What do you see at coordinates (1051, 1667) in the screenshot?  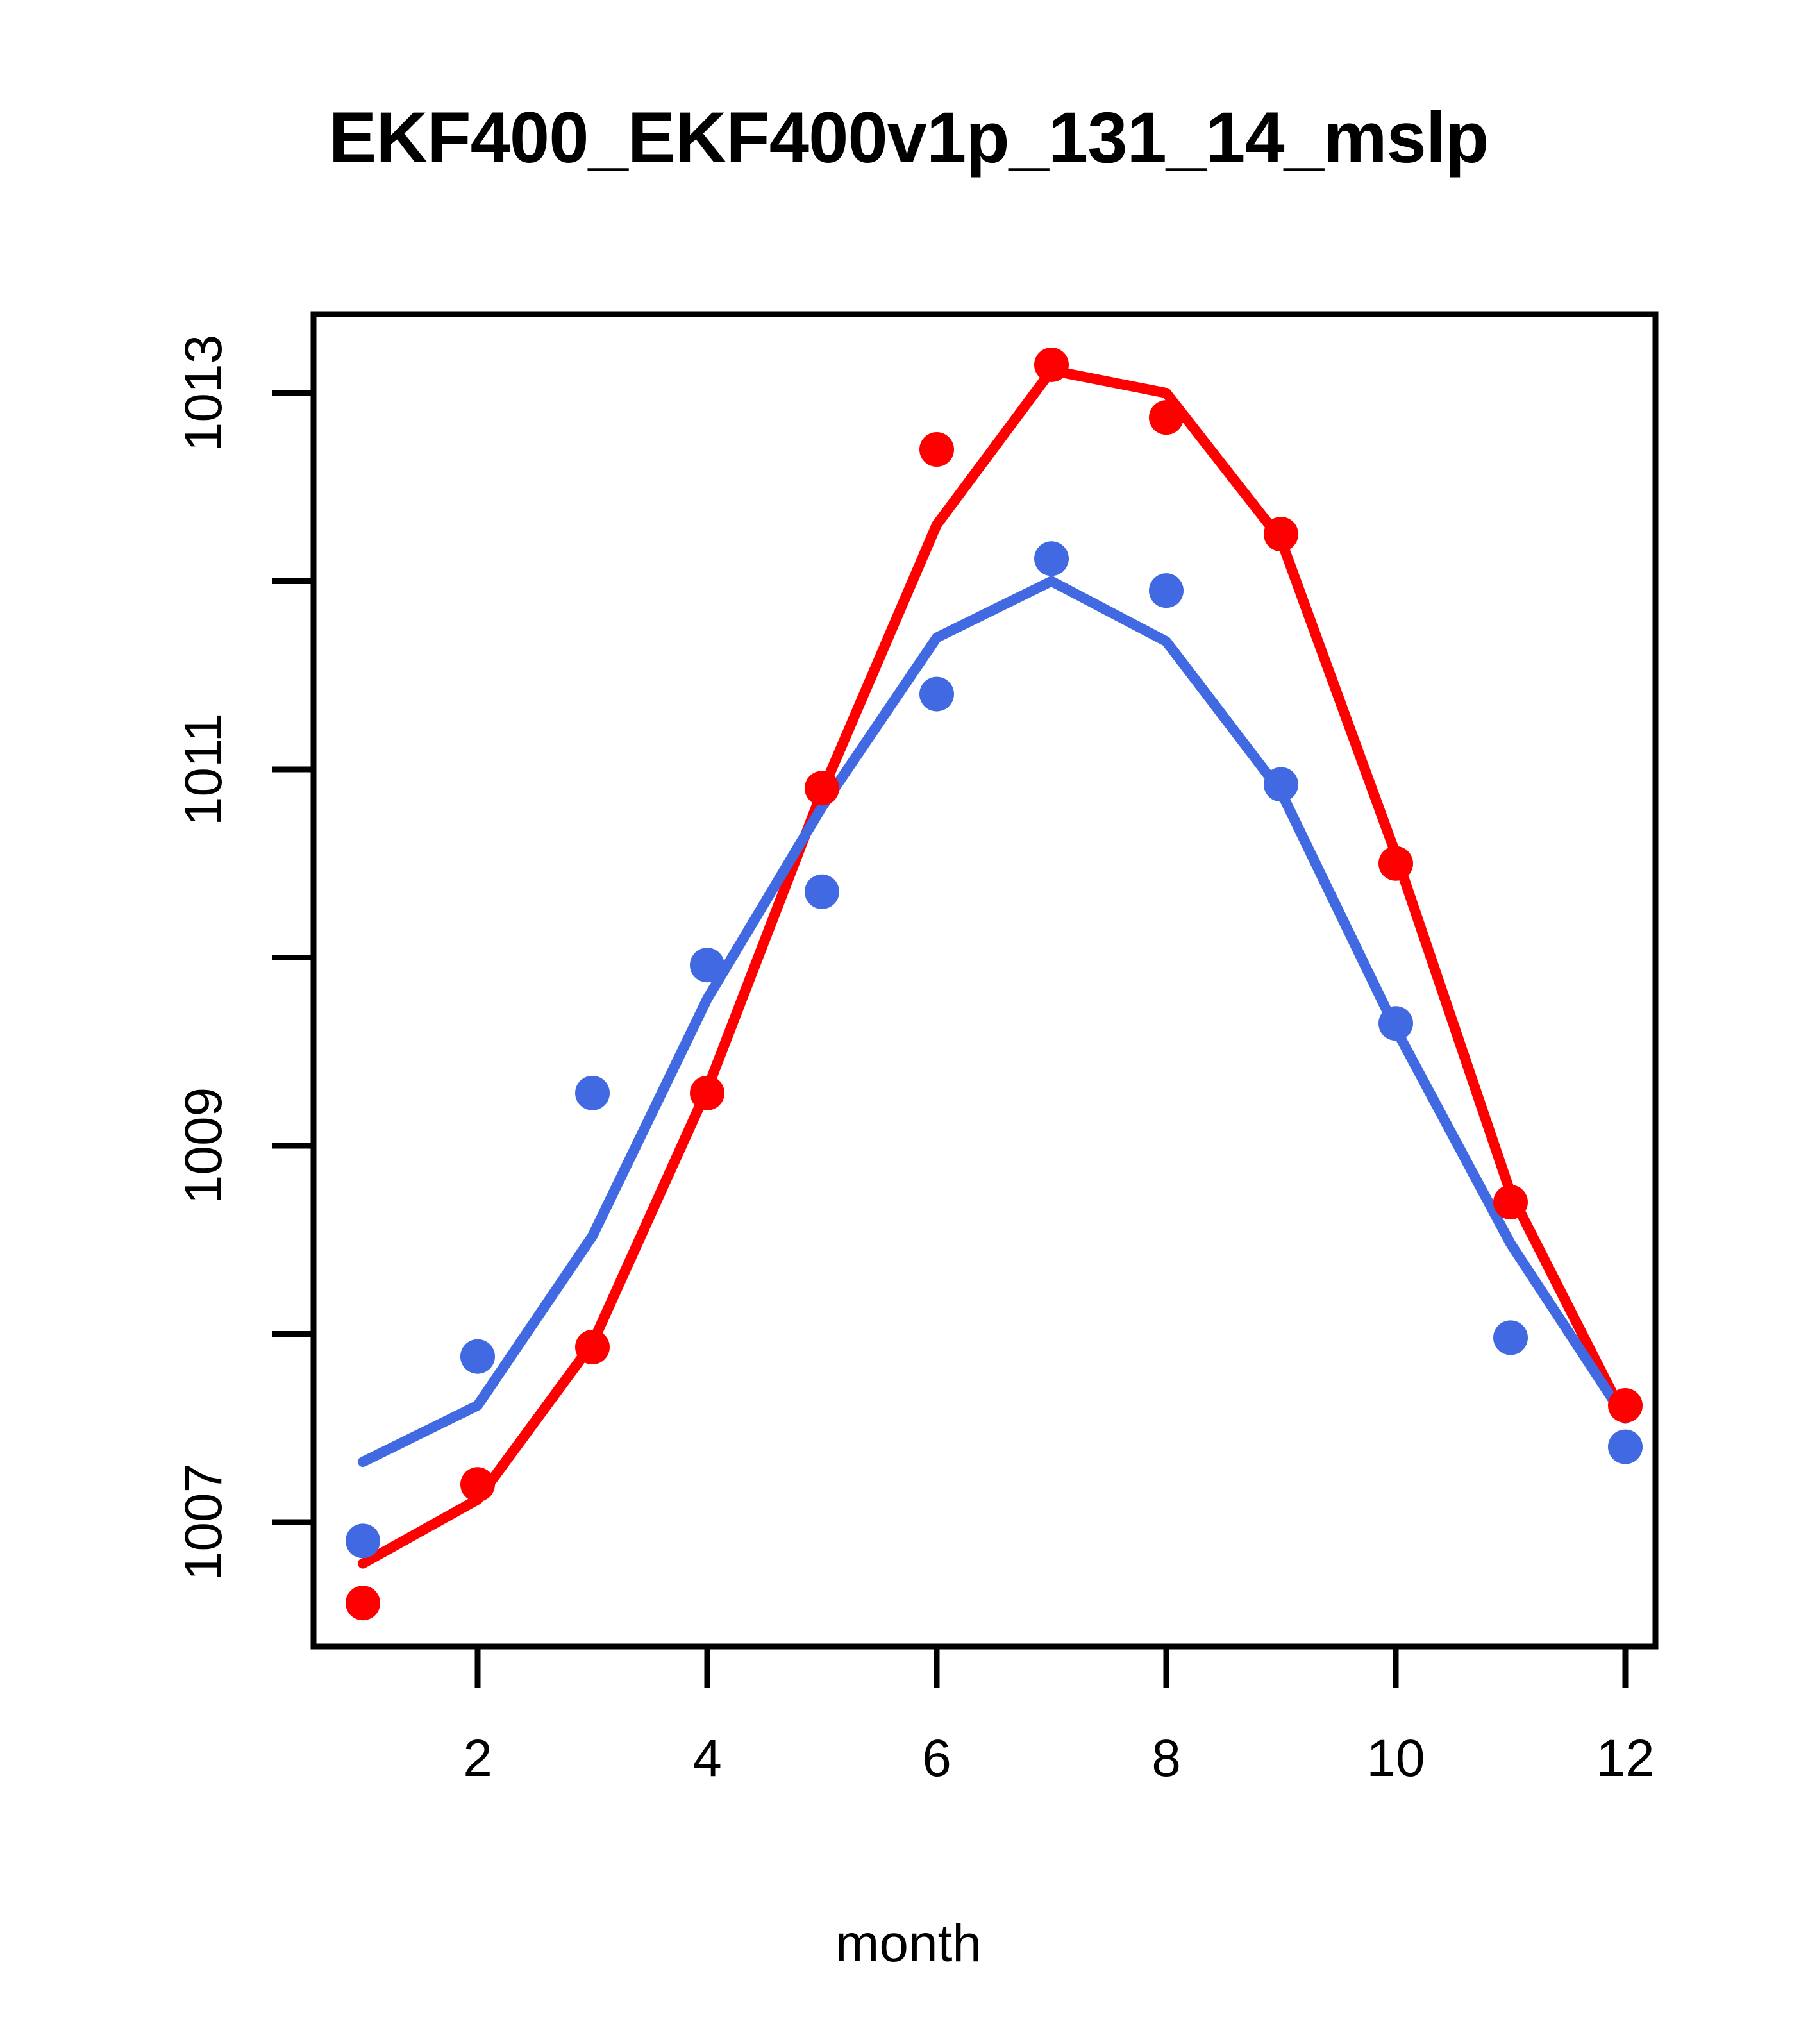 I see `x-axis-ticks` at bounding box center [1051, 1667].